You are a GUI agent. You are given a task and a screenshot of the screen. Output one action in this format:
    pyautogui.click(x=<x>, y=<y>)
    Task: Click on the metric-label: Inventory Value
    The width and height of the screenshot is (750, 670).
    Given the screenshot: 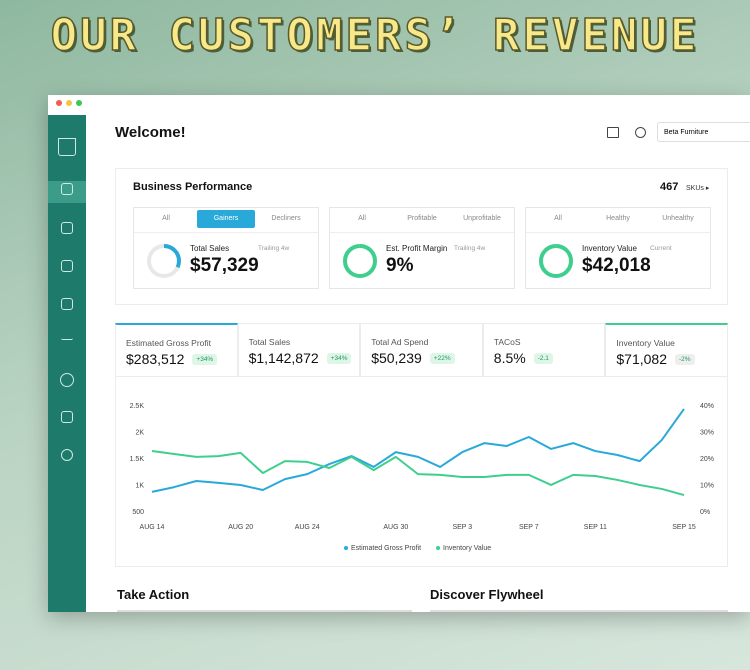 What is the action you would take?
    pyautogui.click(x=609, y=248)
    